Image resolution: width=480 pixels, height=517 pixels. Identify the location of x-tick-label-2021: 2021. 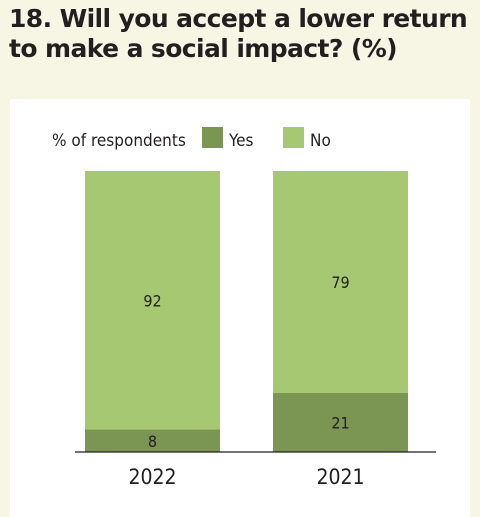
(340, 477).